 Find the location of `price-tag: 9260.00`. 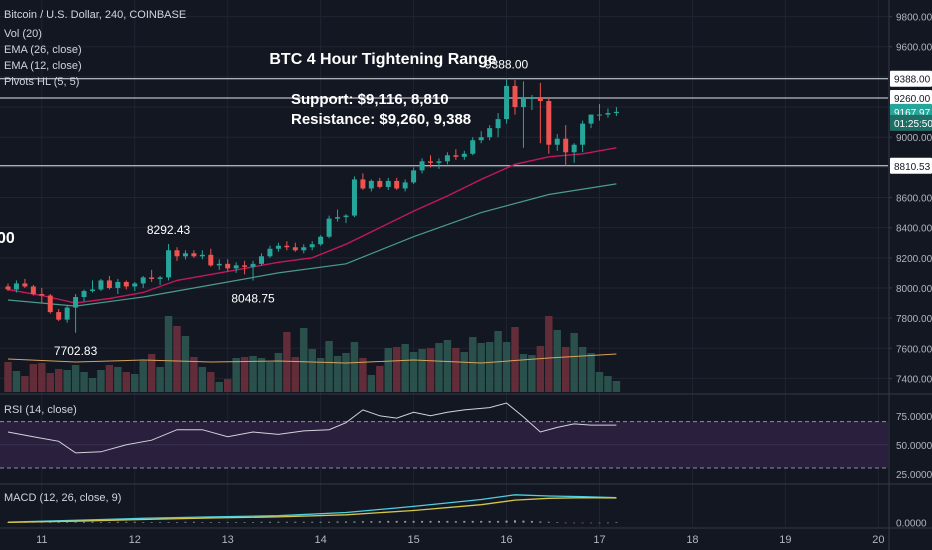

price-tag: 9260.00 is located at coordinates (912, 99).